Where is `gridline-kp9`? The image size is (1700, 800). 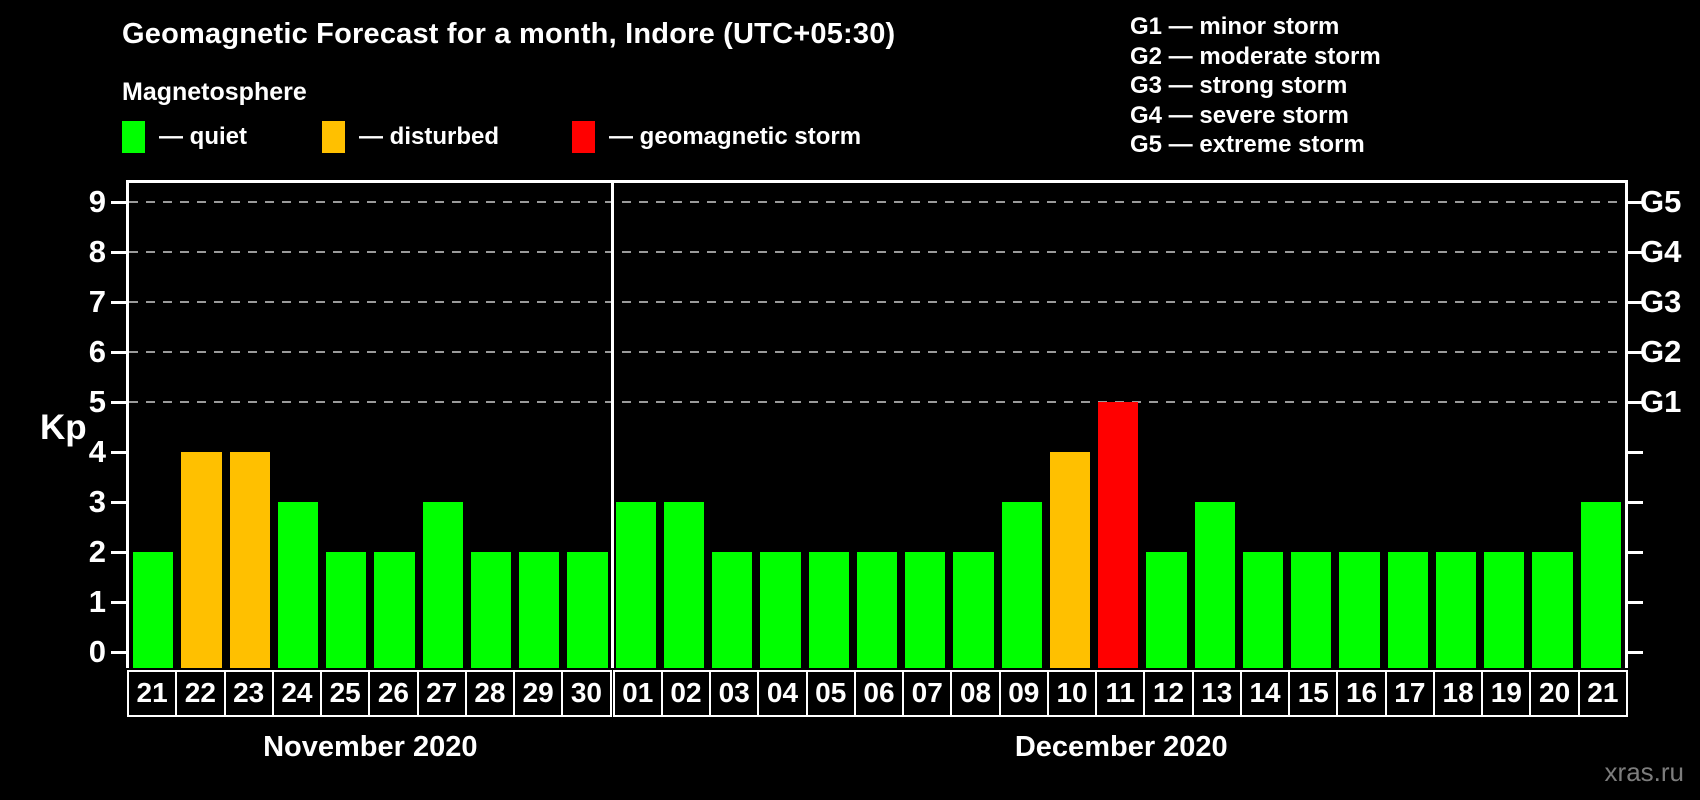 gridline-kp9 is located at coordinates (877, 202).